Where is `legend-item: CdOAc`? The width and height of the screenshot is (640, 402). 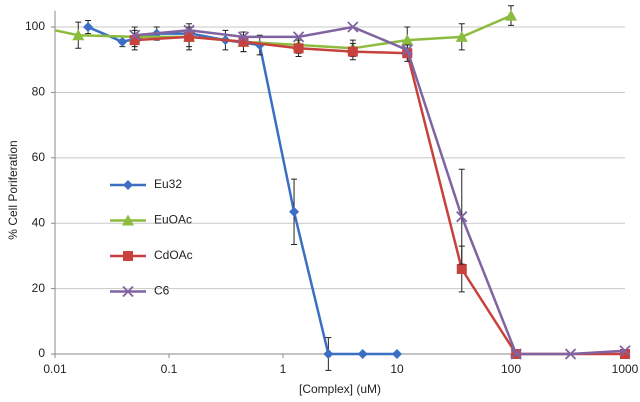
legend-item: CdOAc is located at coordinates (151, 255).